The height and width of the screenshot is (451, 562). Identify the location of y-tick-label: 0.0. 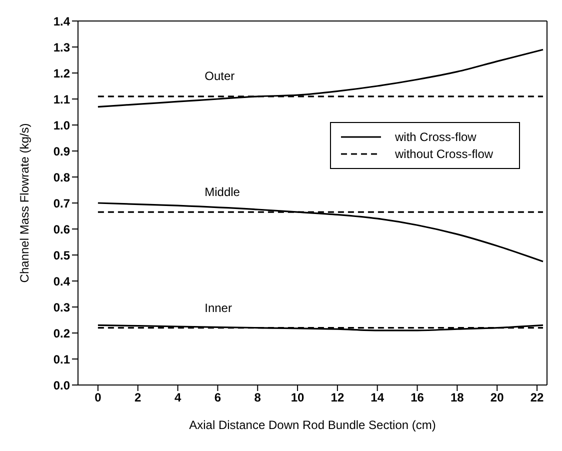
(61, 385).